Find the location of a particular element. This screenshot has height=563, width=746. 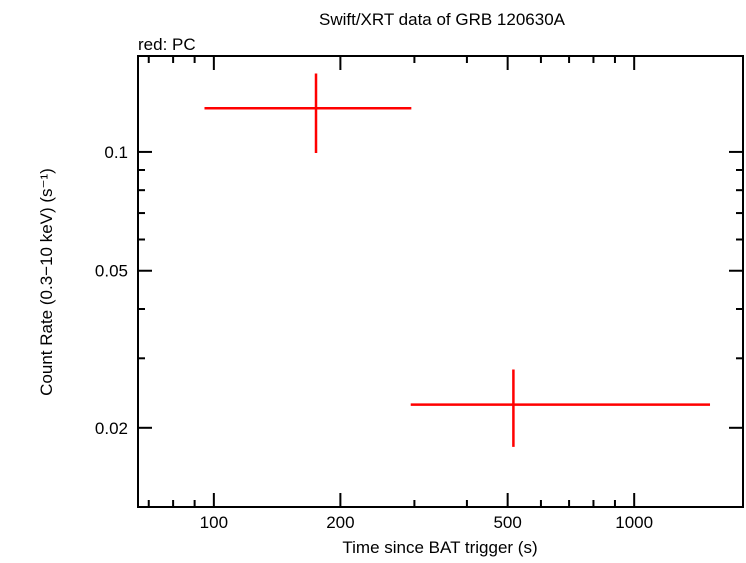

x-tick-label: 200 is located at coordinates (340, 522).